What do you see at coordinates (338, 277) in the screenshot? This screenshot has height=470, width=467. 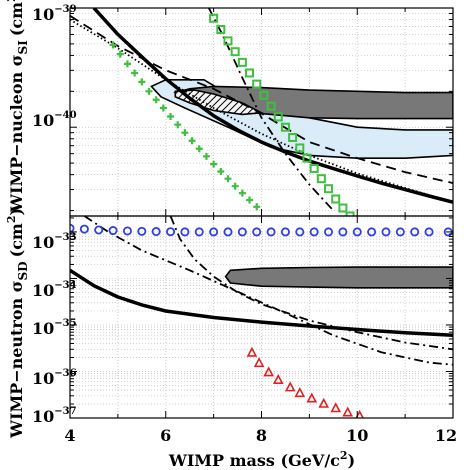 I see `gray-region` at bounding box center [338, 277].